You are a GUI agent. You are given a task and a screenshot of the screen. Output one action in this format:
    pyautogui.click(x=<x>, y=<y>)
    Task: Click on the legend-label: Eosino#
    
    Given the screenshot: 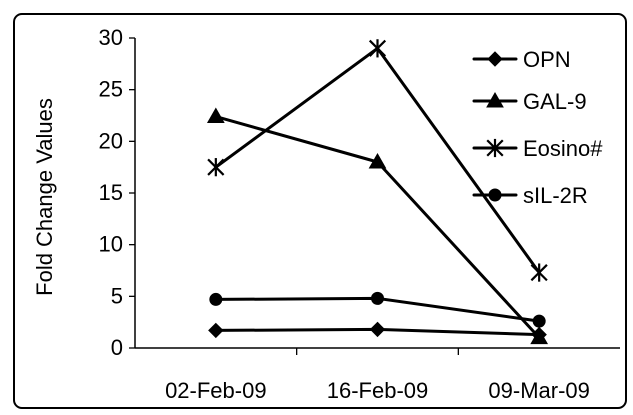 What is the action you would take?
    pyautogui.click(x=563, y=148)
    